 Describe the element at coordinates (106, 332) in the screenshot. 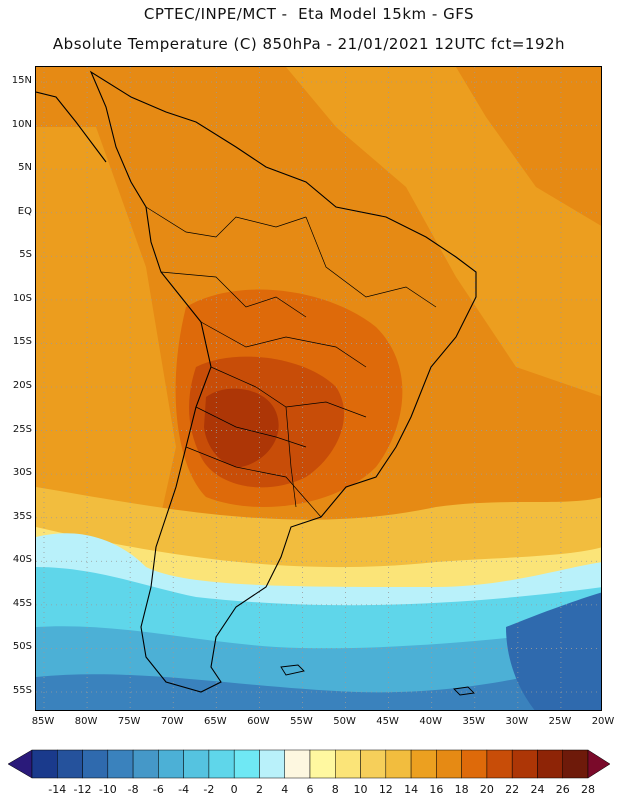

I see `field-band-pacific` at that location.